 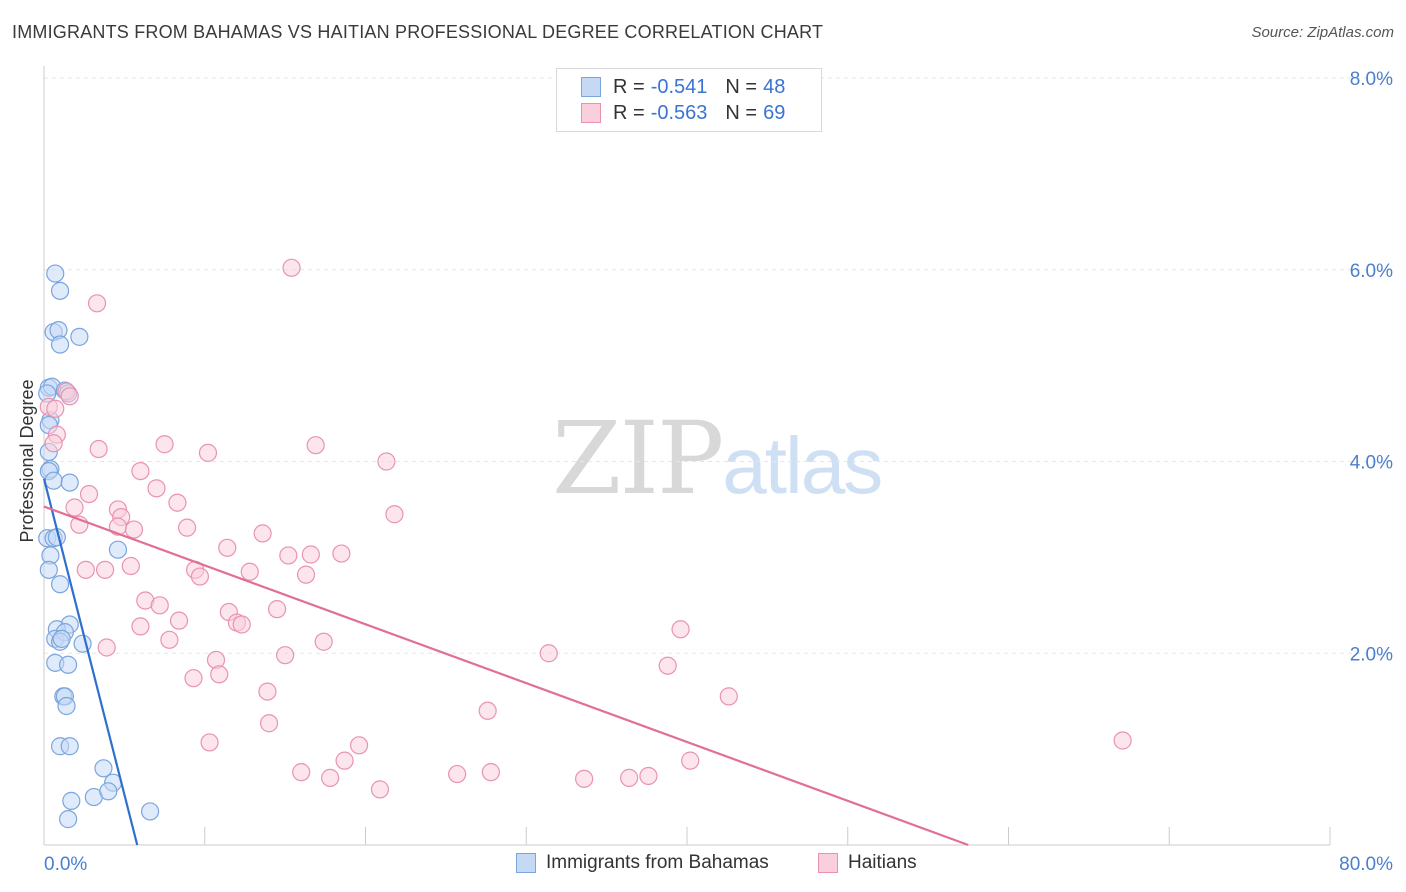 What do you see at coordinates (638, 458) in the screenshot?
I see `watermark-zip: ZIP` at bounding box center [638, 458].